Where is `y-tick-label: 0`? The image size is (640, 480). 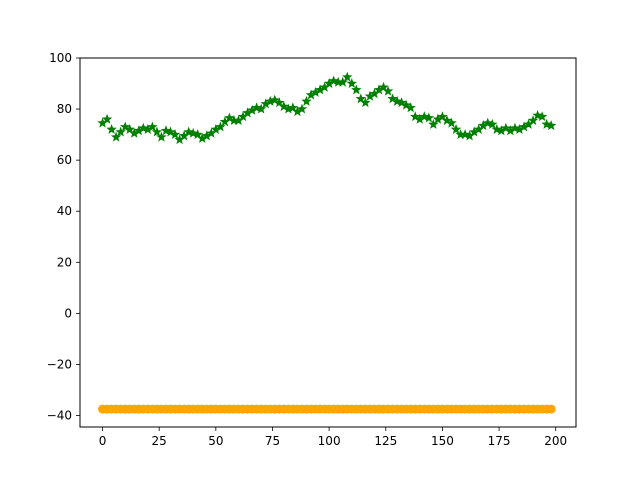
y-tick-label: 0 is located at coordinates (68, 313).